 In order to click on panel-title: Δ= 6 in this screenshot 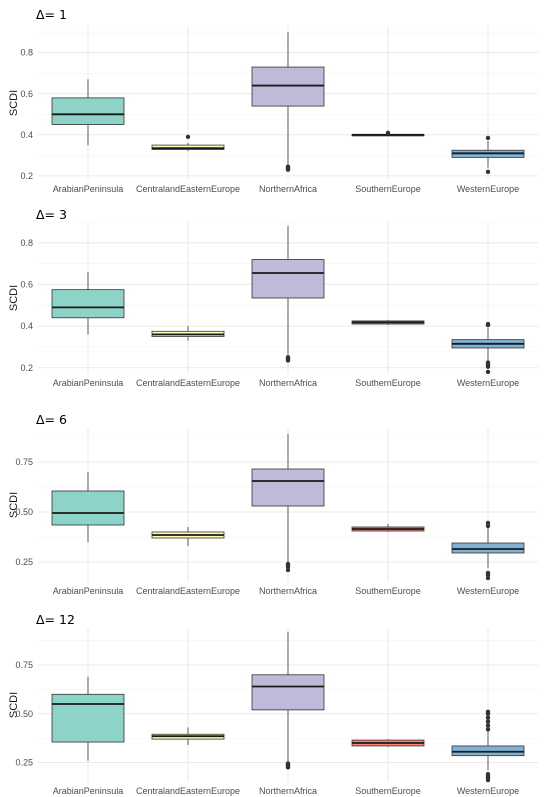, I will do `click(51, 419)`.